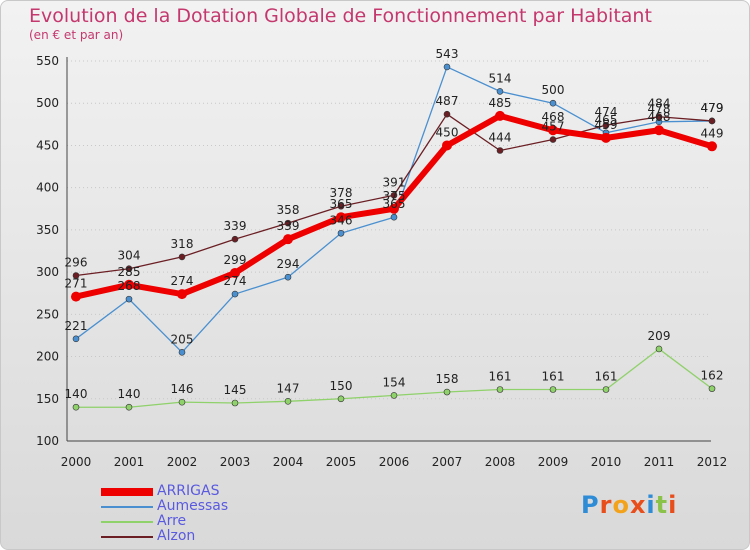 The width and height of the screenshot is (750, 550). I want to click on data-label: 147, so click(288, 388).